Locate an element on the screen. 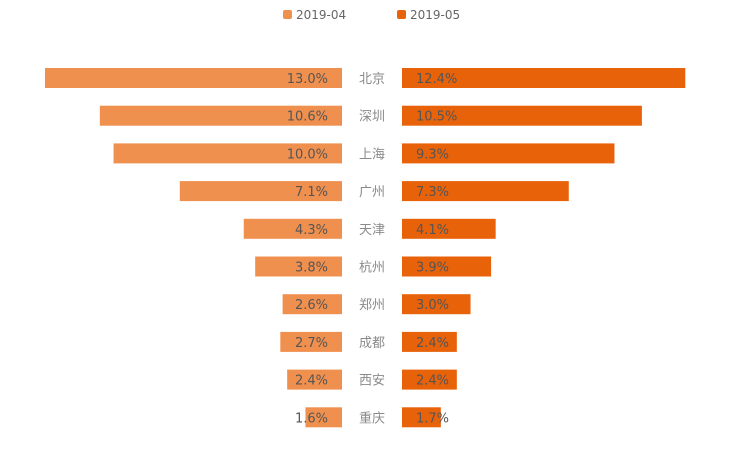  value-label-2019-05-重庆: 1.7% is located at coordinates (432, 418).